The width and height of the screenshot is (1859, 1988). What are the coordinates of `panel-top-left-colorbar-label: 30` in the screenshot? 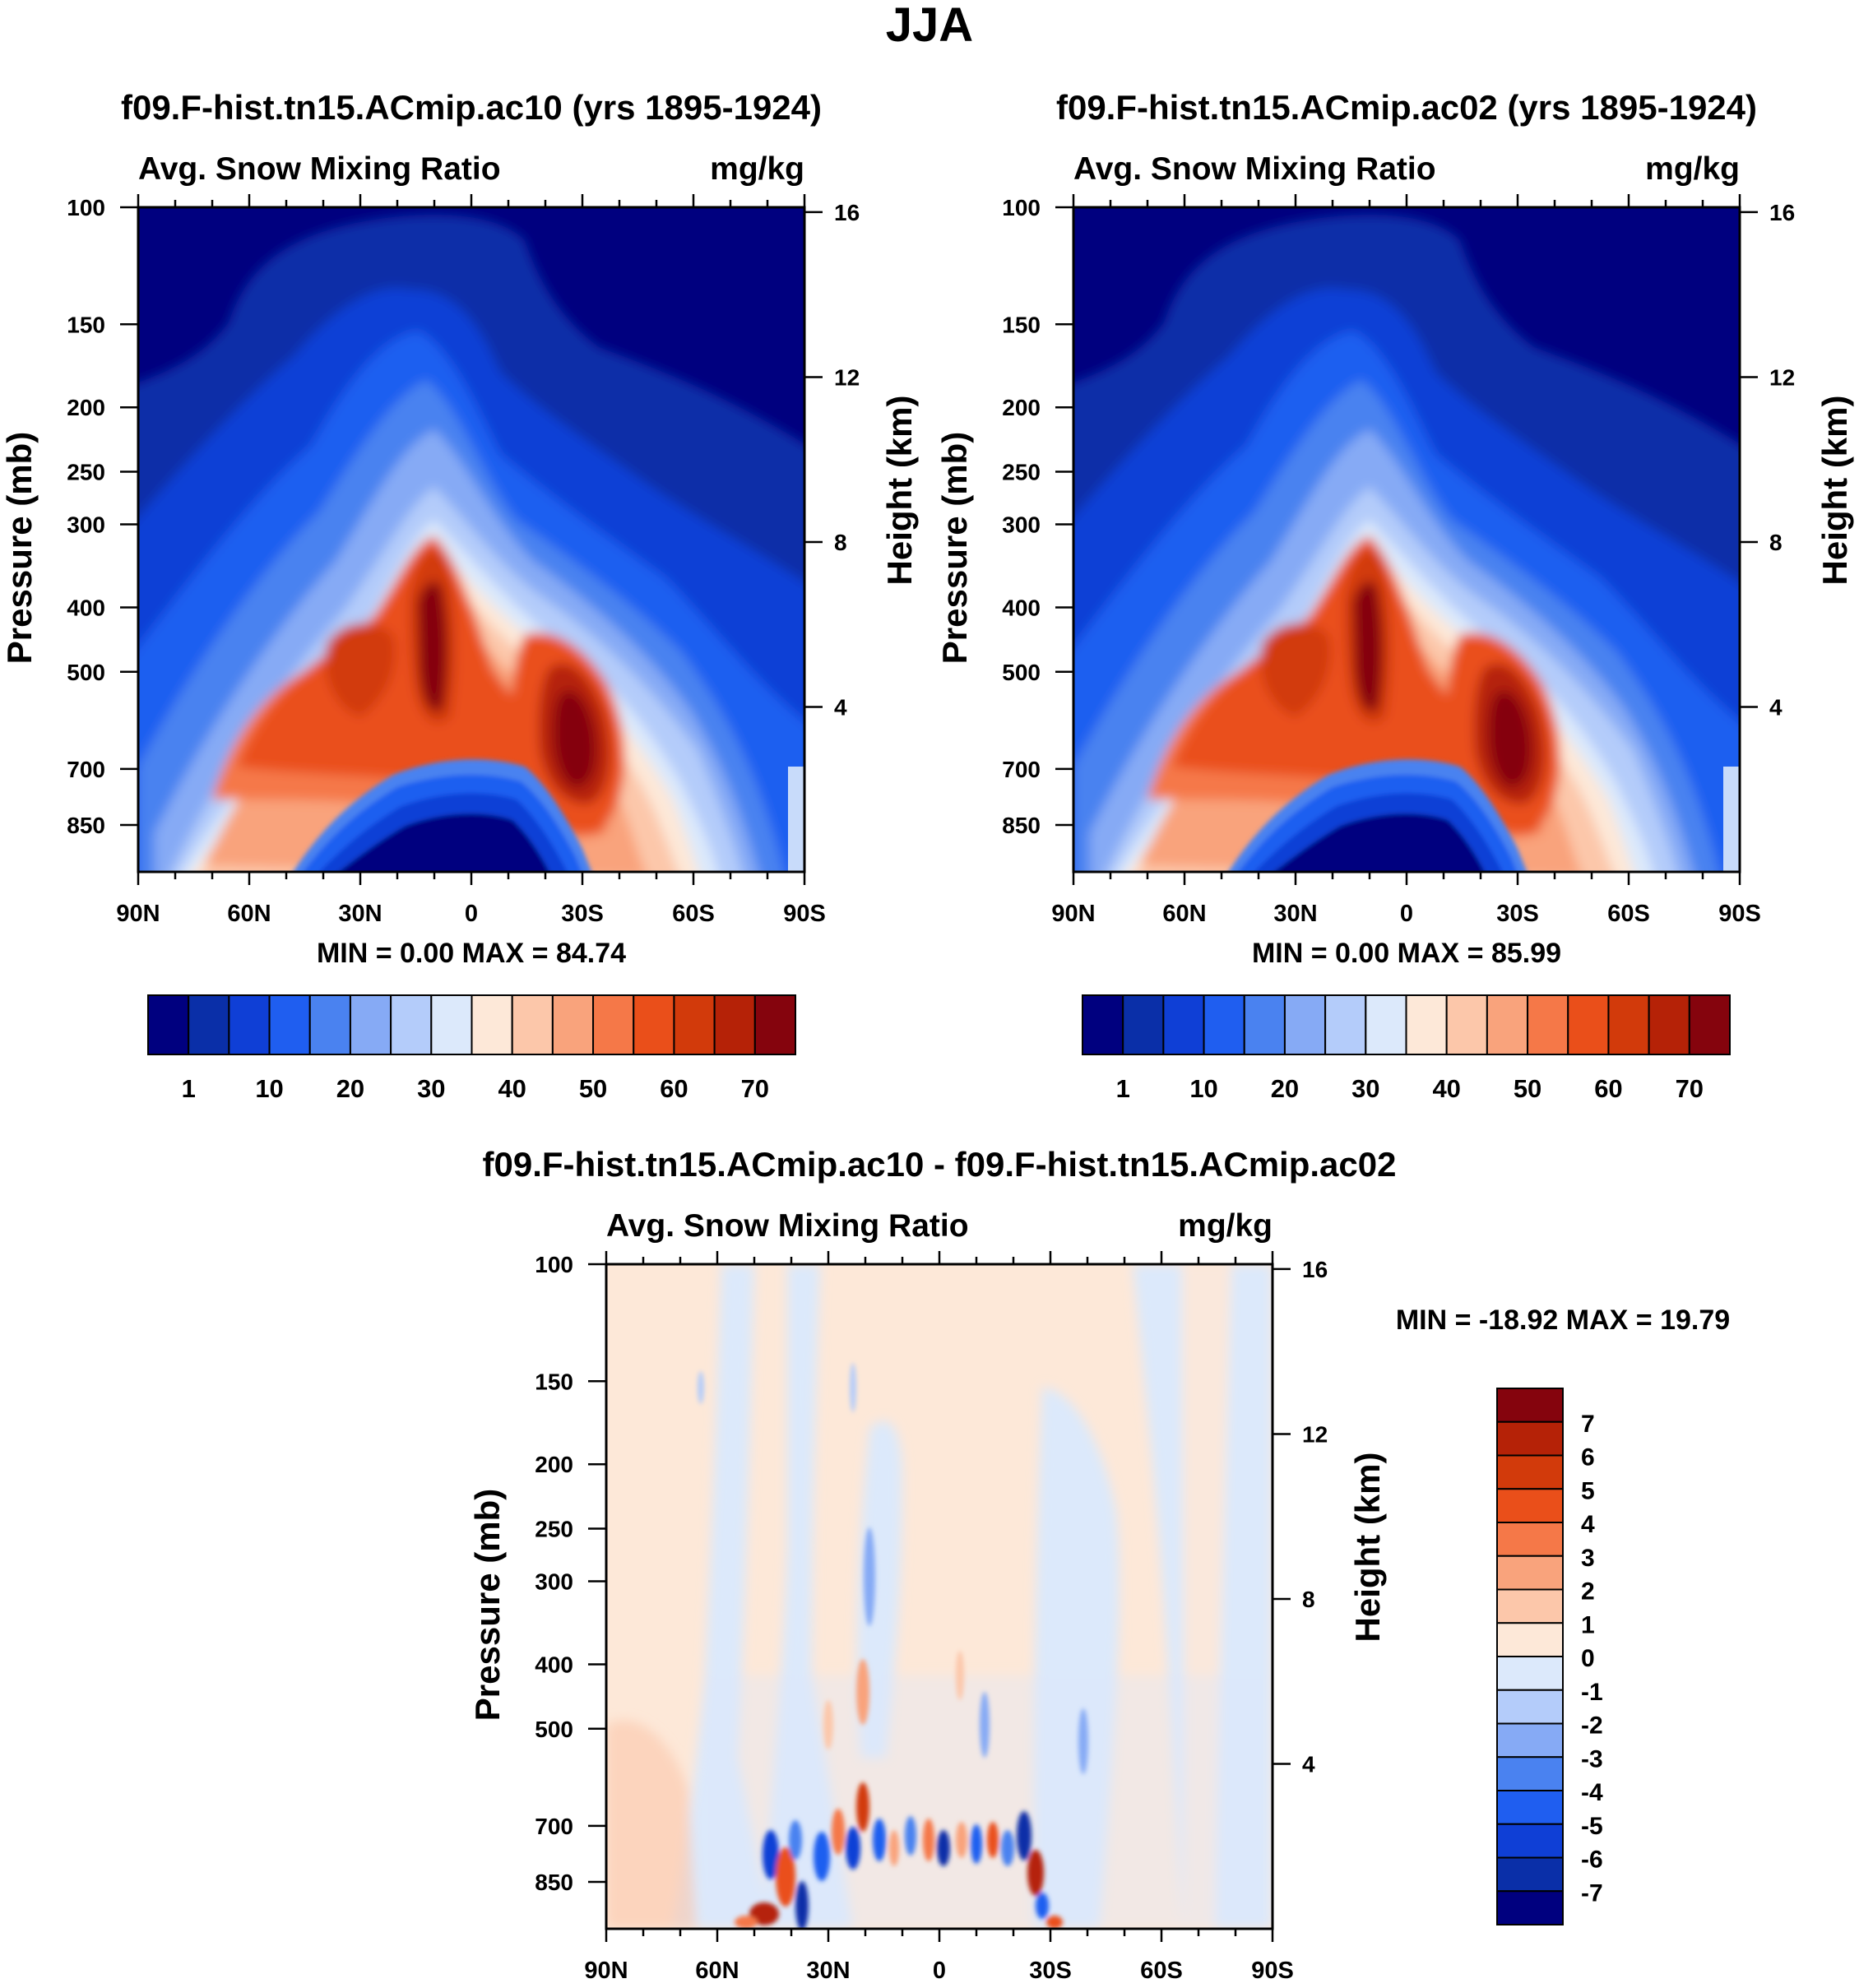 It's located at (431, 1089).